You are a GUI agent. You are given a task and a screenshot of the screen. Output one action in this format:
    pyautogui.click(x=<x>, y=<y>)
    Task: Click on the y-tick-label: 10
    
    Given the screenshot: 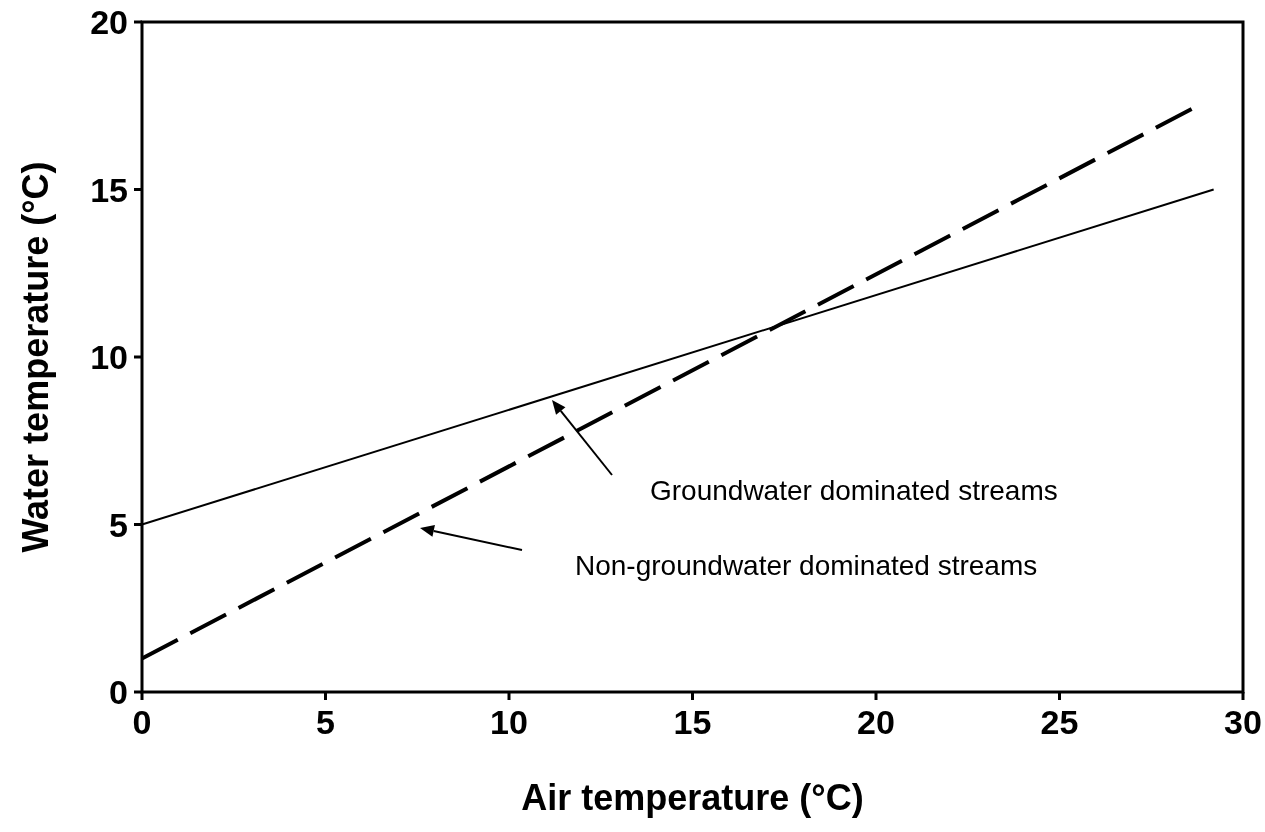 What is the action you would take?
    pyautogui.click(x=109, y=357)
    